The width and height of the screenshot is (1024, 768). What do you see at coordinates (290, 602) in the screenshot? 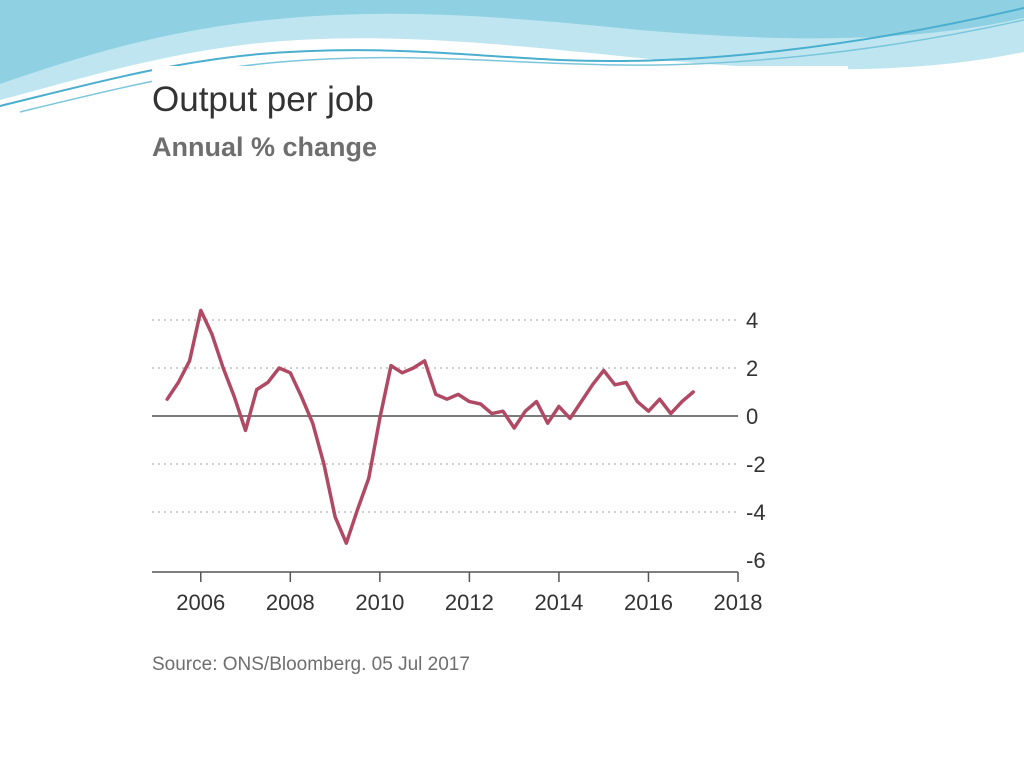
I see `x-tick-label: 2008` at bounding box center [290, 602].